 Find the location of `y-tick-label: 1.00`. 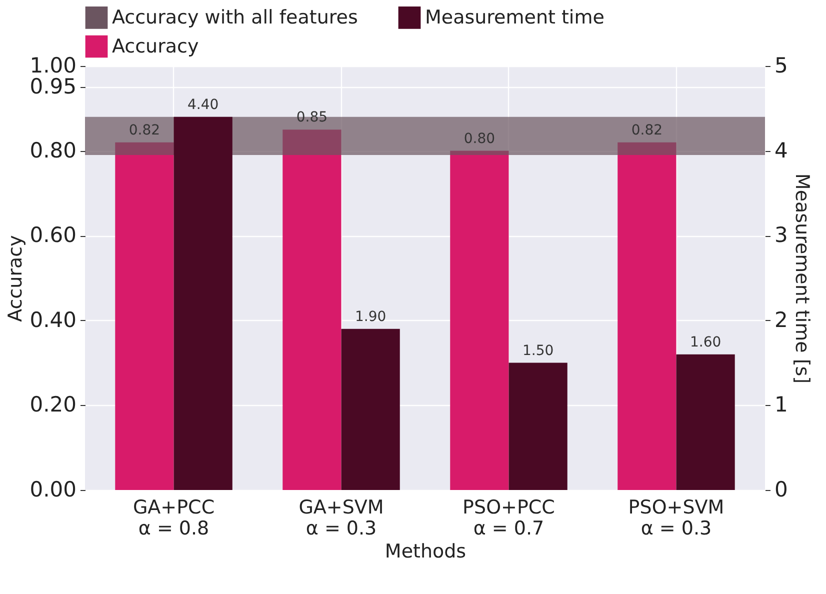

y-tick-label: 1.00 is located at coordinates (53, 66).